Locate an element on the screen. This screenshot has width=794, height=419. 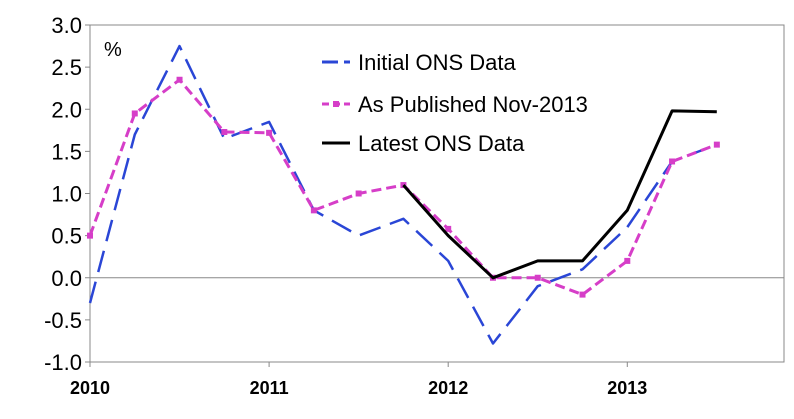
y-axis-ticks: 3.0 2.5 2.0 1.5 1.0 0.5 0.0 -0.5 -1.0 is located at coordinates (67, 194).